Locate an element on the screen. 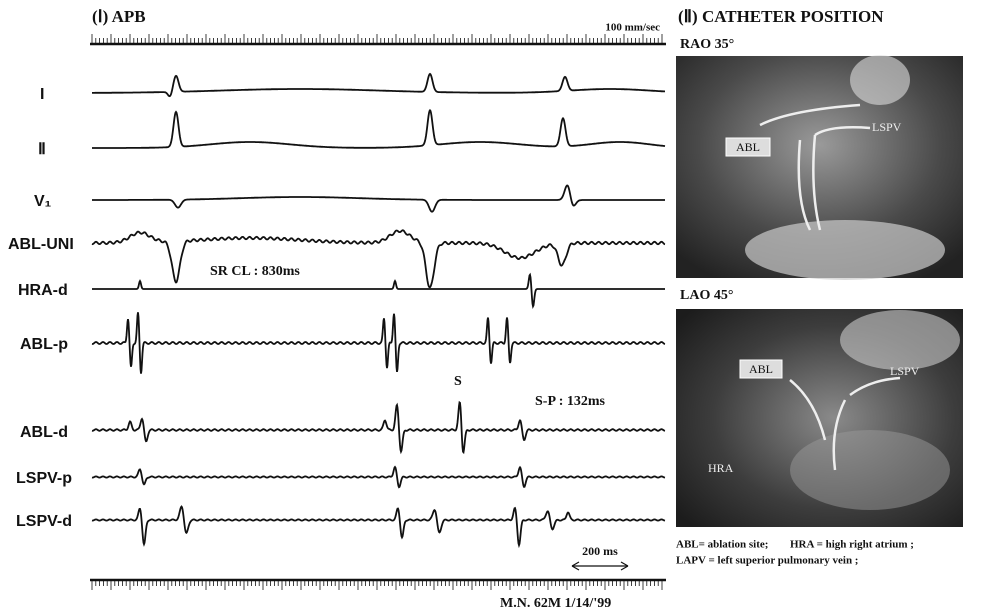 Image resolution: width=982 pixels, height=615 pixels. panel-title: (Ⅱ) CATHETER POSITION is located at coordinates (781, 16).